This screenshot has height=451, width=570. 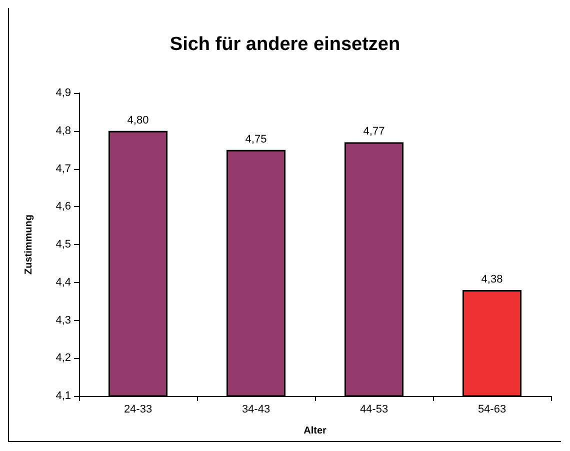 I want to click on y-tick-label: 4,3, so click(x=63, y=320).